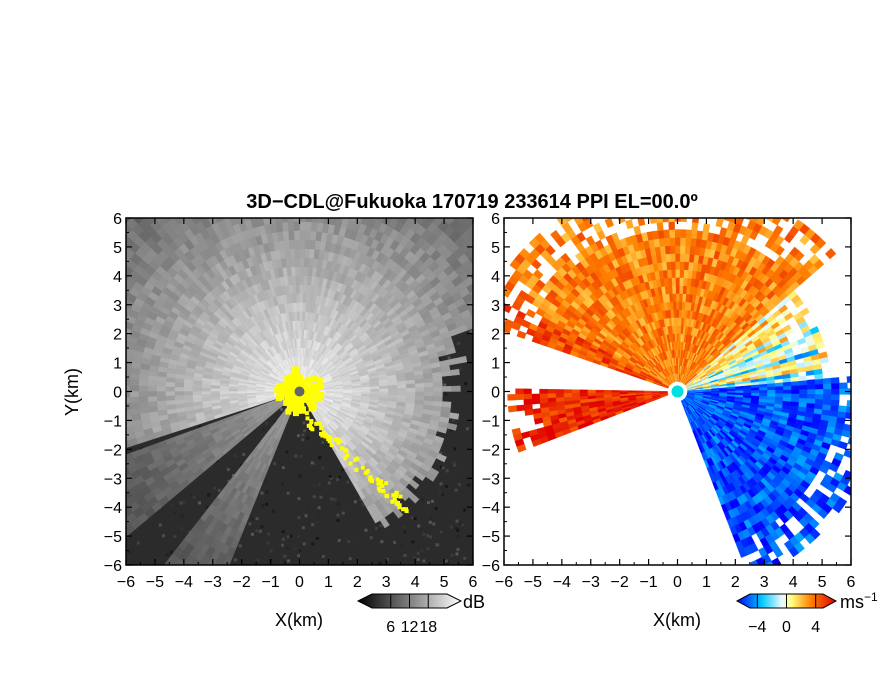 This screenshot has height=680, width=880. Describe the element at coordinates (474, 602) in the screenshot. I see `intensity-colorbar-unit: dB` at that location.